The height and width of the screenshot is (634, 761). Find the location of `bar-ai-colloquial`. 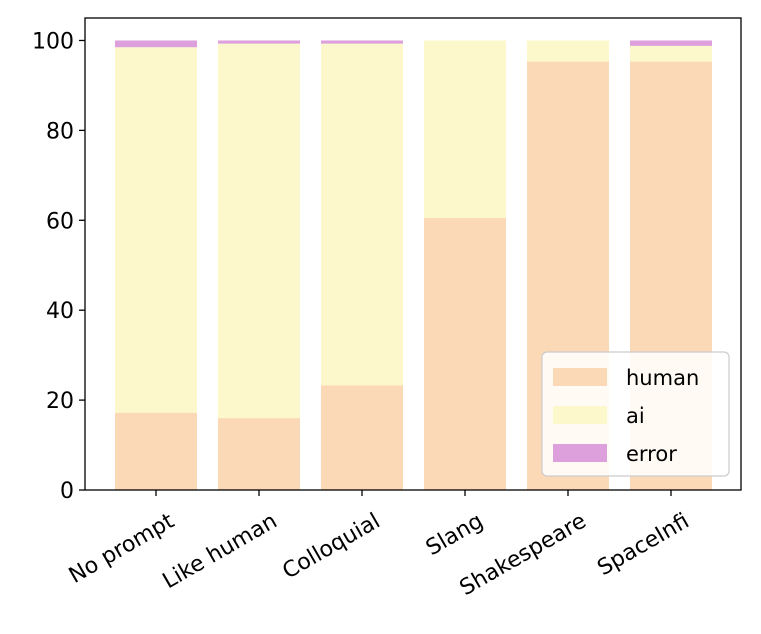

bar-ai-colloquial is located at coordinates (362, 214).